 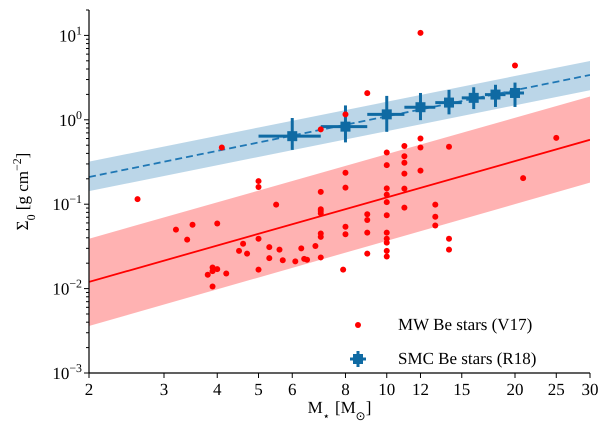 I want to click on x-tick-label: 10, so click(x=387, y=389).